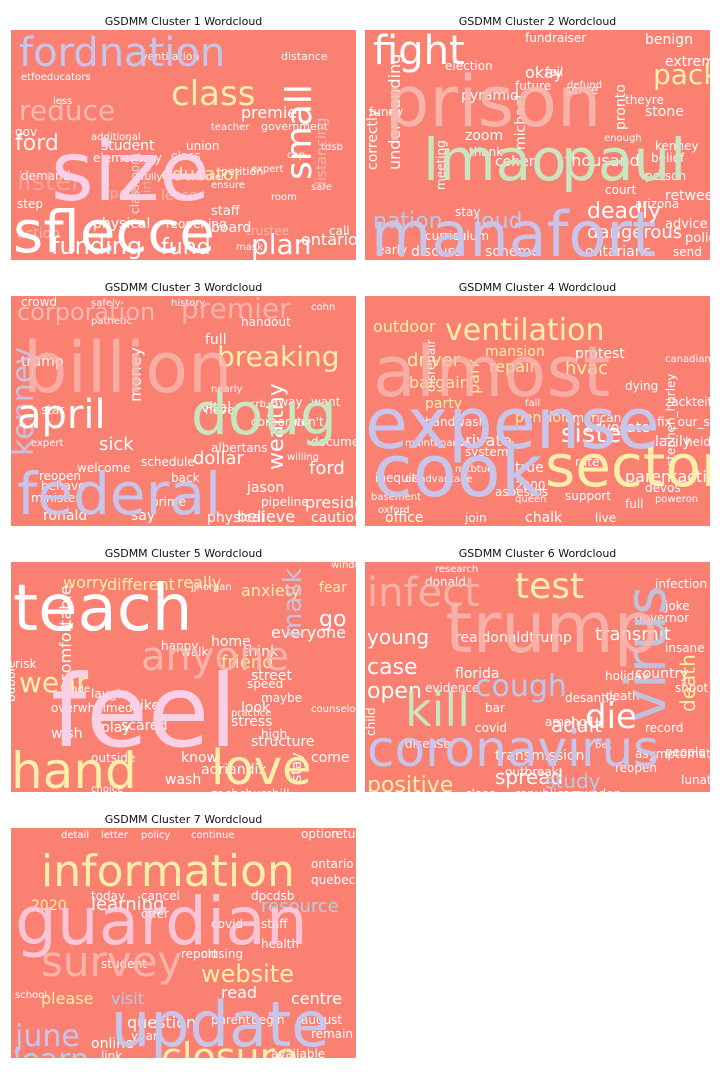  I want to click on wordcloud-word: insane, so click(685, 648).